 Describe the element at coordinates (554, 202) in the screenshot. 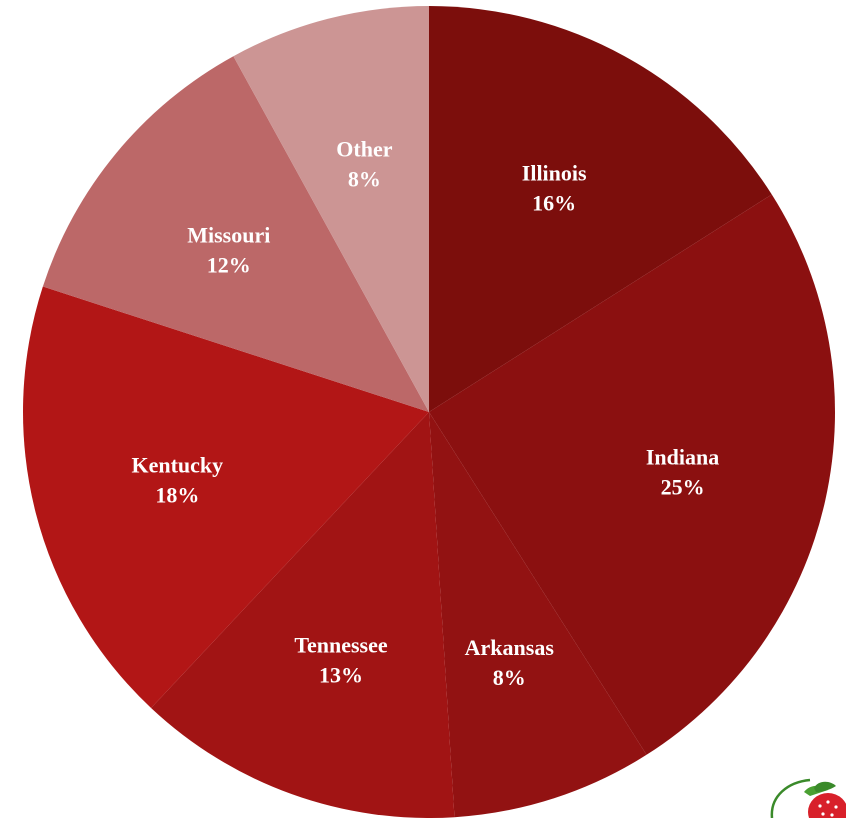

I see `slice-percent: 16%` at that location.